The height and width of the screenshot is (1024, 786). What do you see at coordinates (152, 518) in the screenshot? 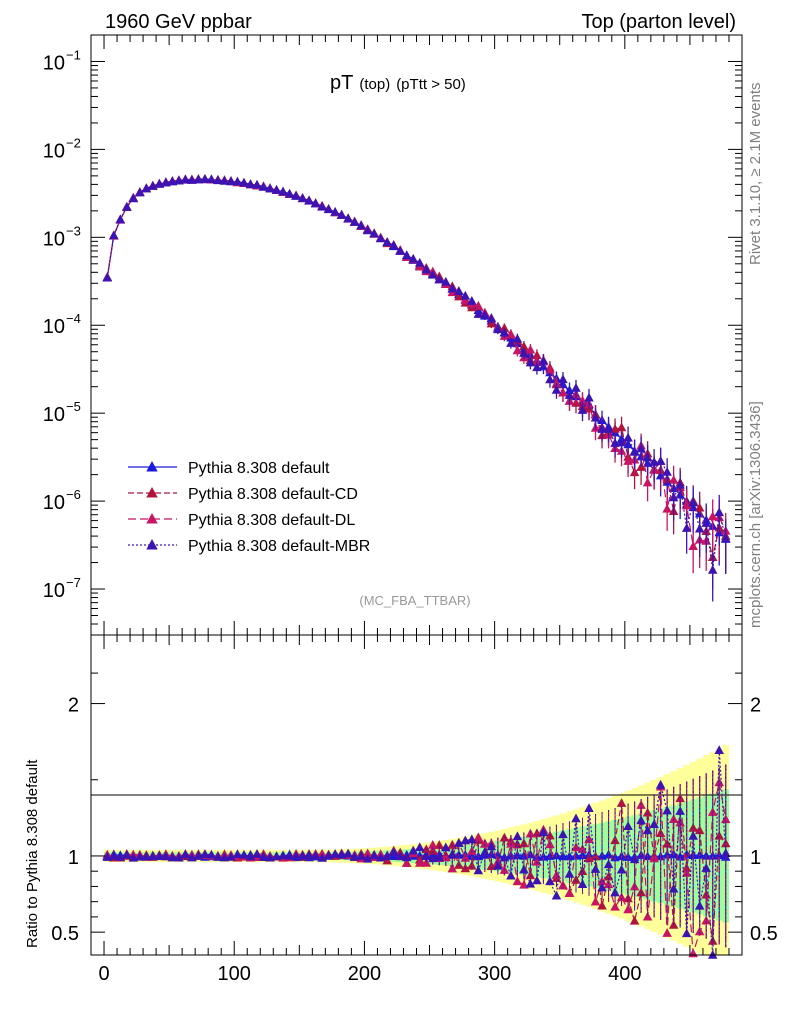
I see `legend-marker-dl` at bounding box center [152, 518].